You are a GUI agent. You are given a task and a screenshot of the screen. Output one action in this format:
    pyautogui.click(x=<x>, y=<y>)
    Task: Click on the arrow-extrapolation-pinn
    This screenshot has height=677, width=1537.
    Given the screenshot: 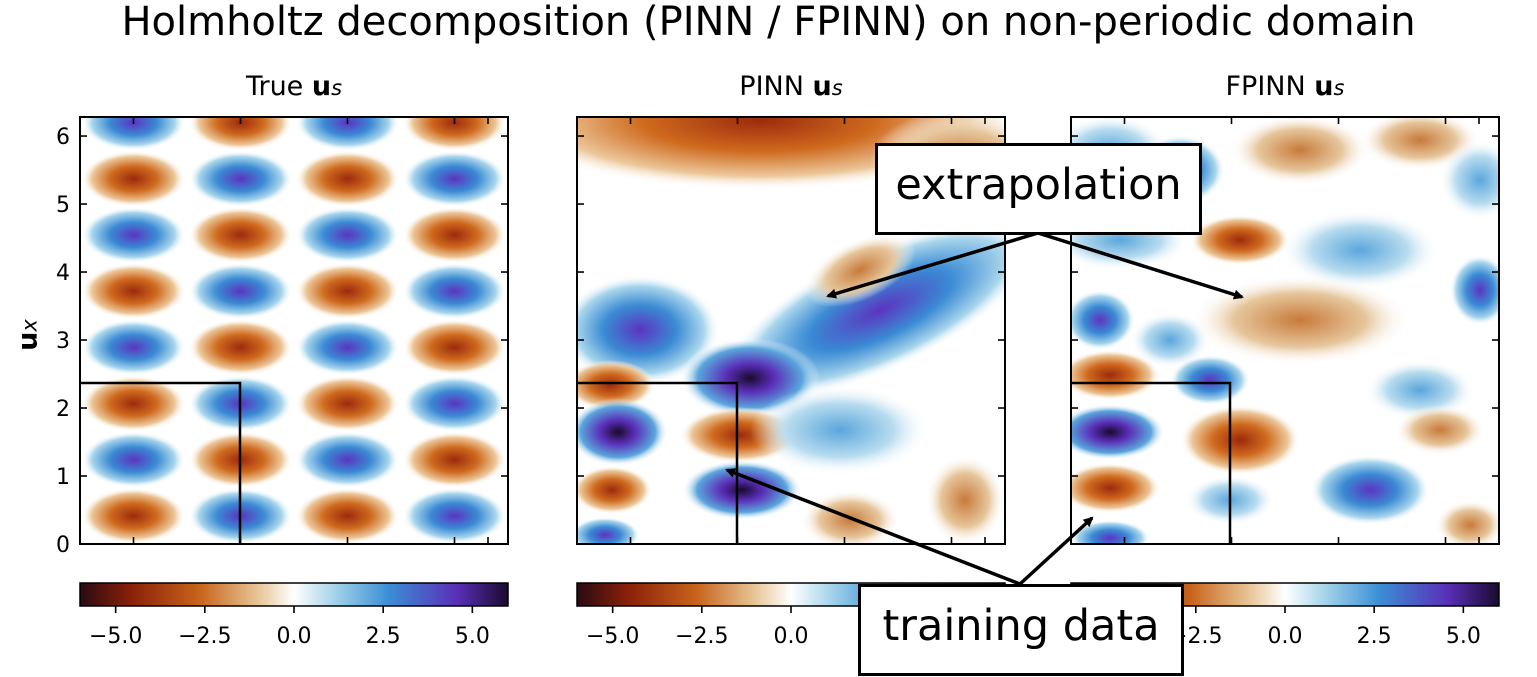 What is the action you would take?
    pyautogui.click(x=932, y=265)
    